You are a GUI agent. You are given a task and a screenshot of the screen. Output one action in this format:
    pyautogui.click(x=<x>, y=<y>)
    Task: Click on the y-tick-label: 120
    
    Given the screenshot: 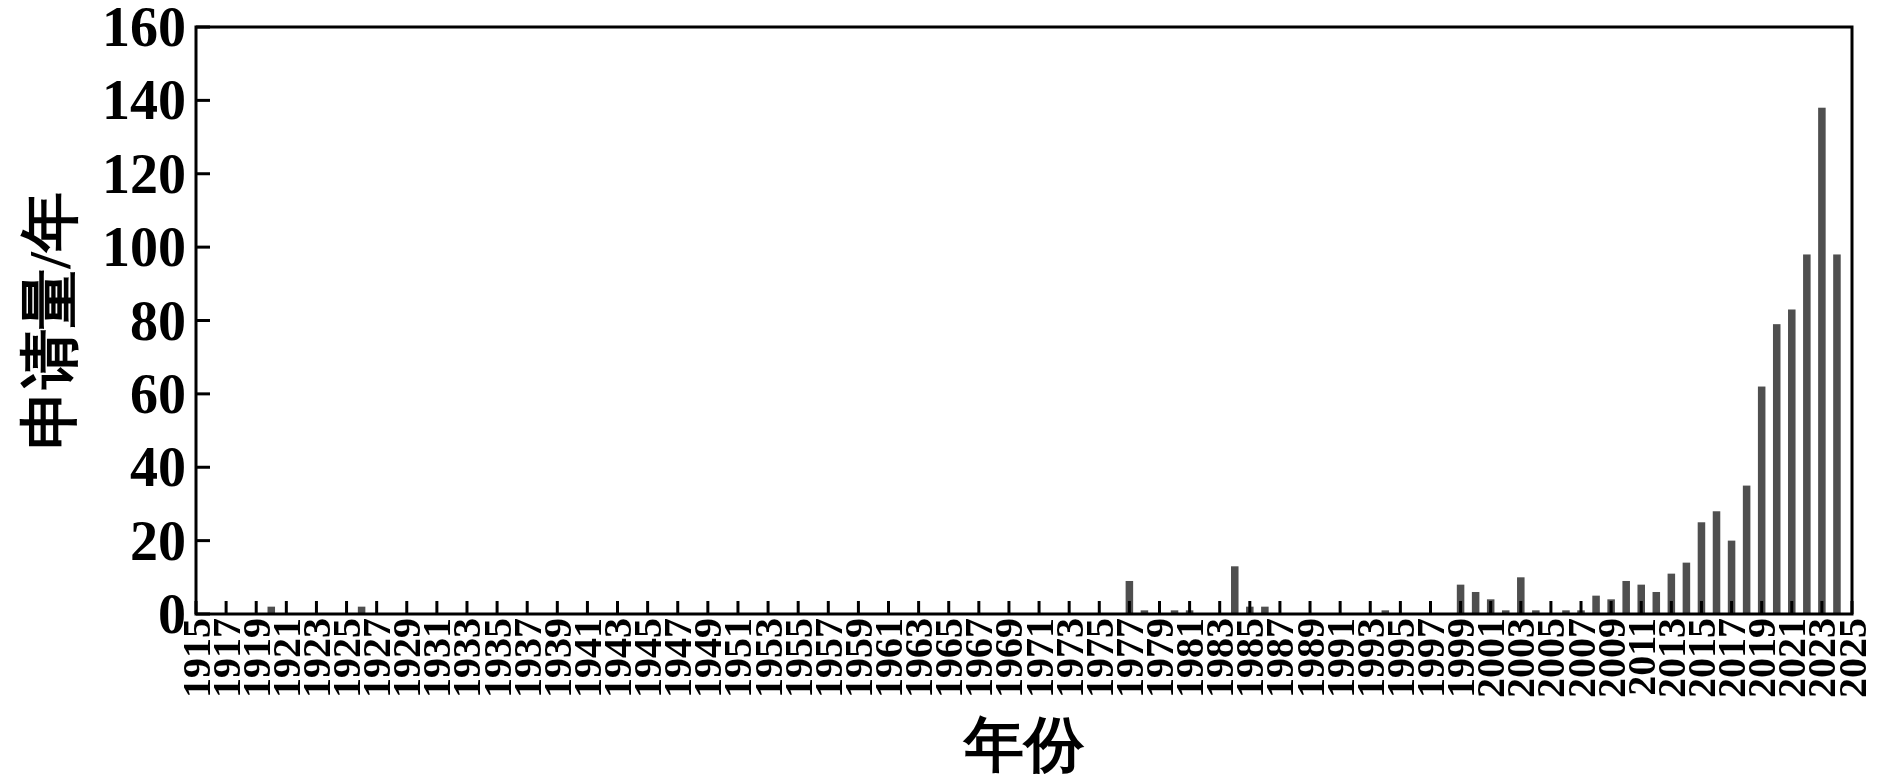 What is the action you would take?
    pyautogui.click(x=144, y=173)
    